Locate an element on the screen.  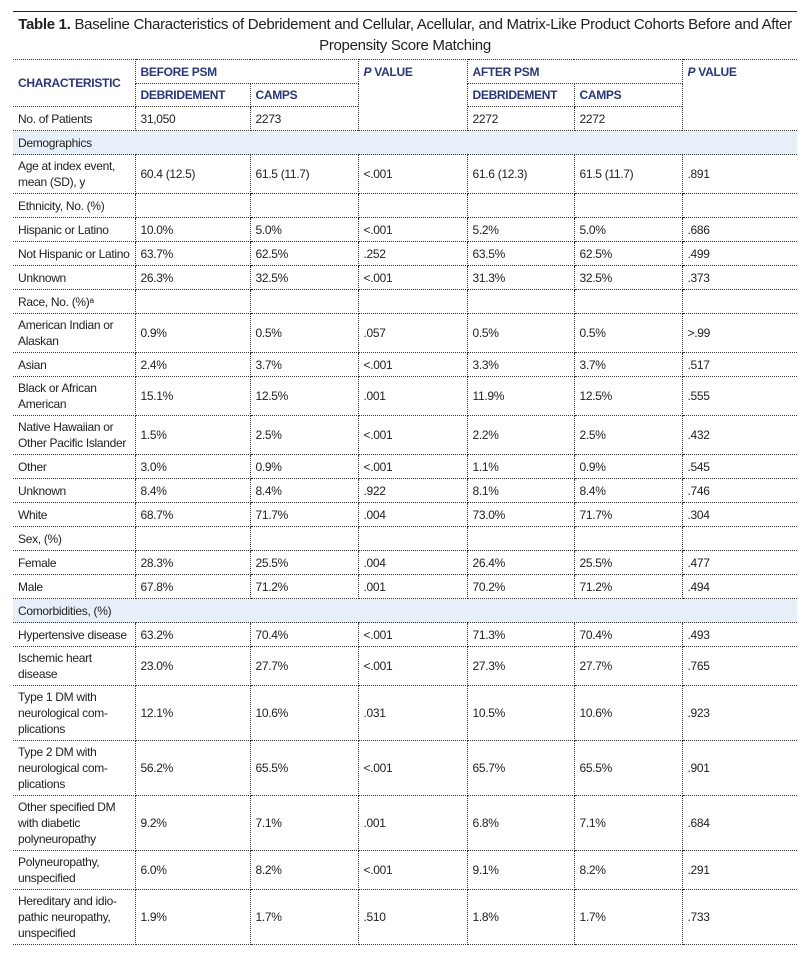
cell: 71.3% is located at coordinates (520, 634).